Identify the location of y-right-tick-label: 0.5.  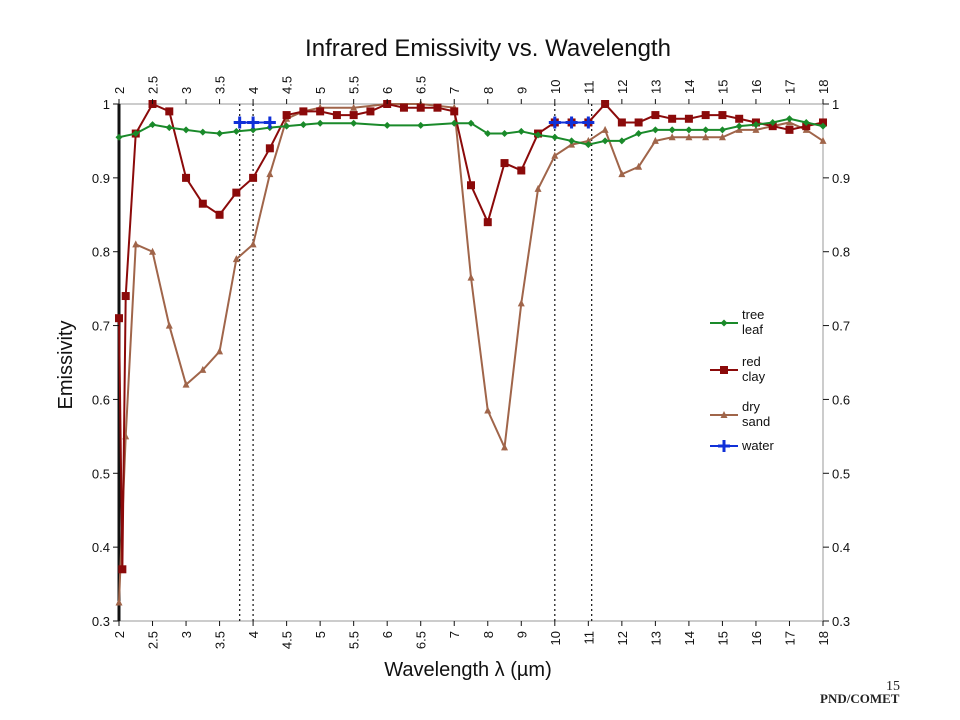
(841, 473).